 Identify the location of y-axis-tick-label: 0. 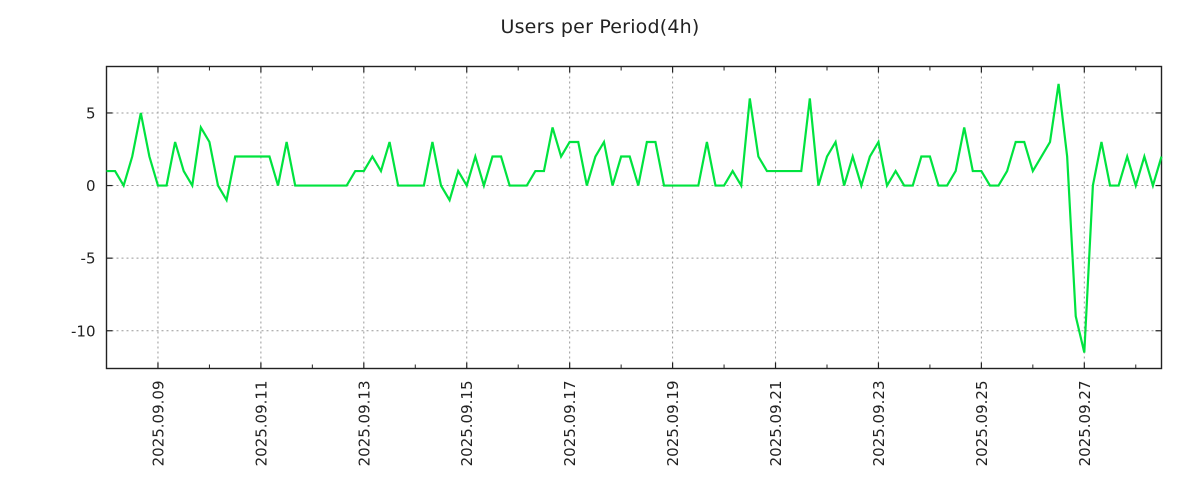
(91, 186).